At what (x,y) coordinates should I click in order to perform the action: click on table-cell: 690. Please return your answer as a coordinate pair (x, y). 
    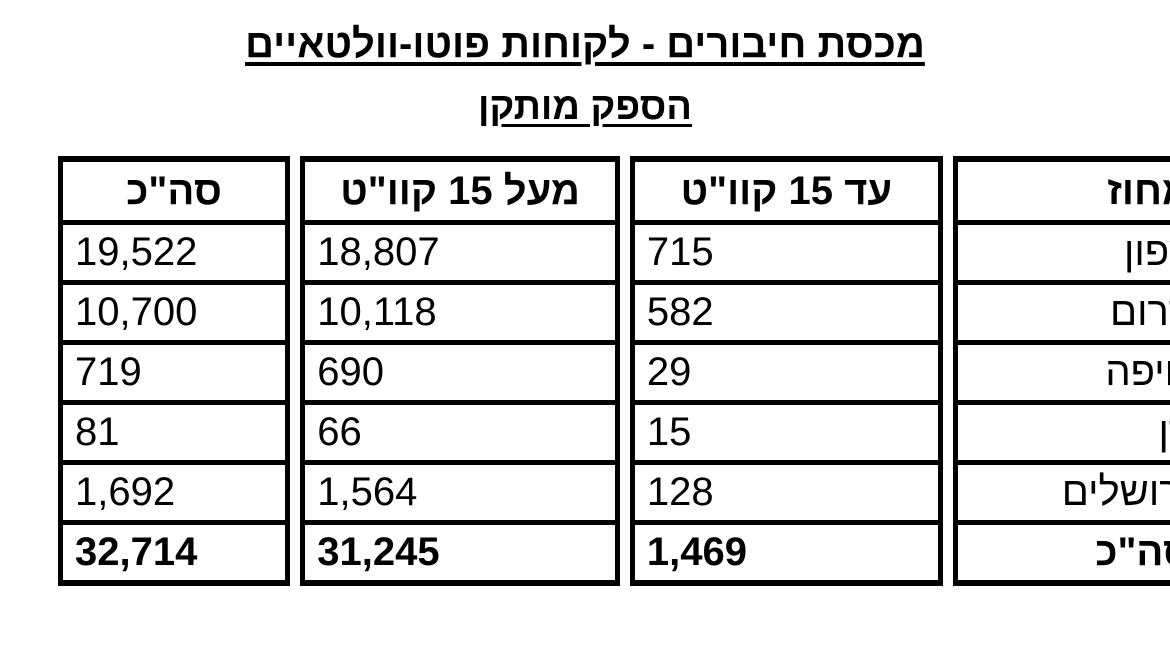
    Looking at the image, I should click on (460, 370).